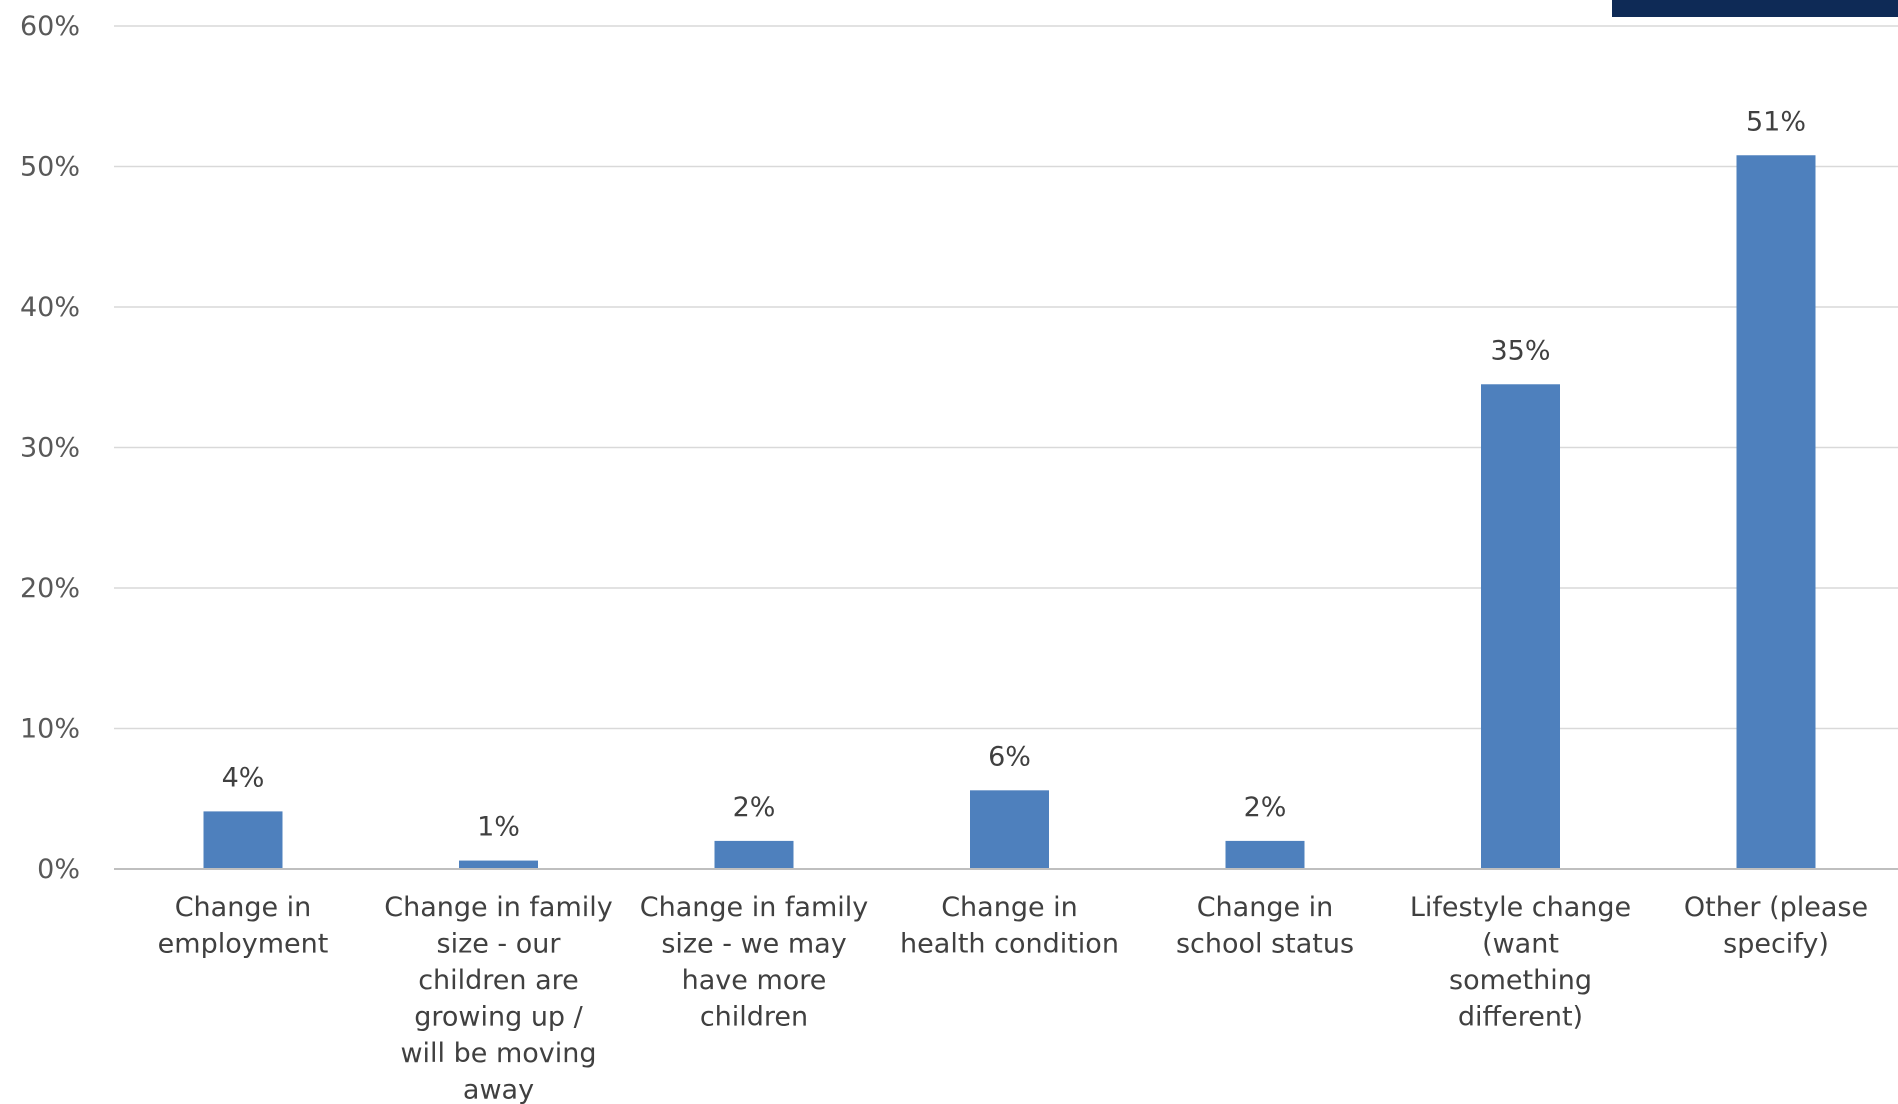 The width and height of the screenshot is (1898, 1104). I want to click on y-tick-label: 60%, so click(50, 26).